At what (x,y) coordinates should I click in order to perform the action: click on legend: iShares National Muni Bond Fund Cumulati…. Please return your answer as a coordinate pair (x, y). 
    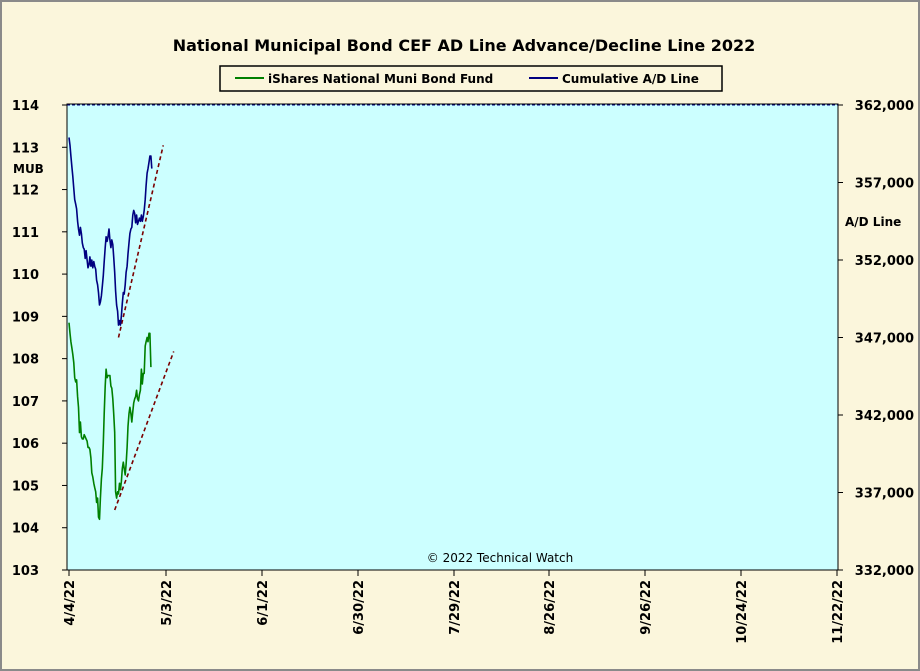
    Looking at the image, I should click on (471, 78).